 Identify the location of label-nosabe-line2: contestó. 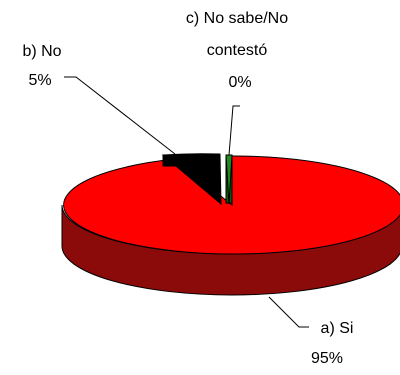
(237, 50).